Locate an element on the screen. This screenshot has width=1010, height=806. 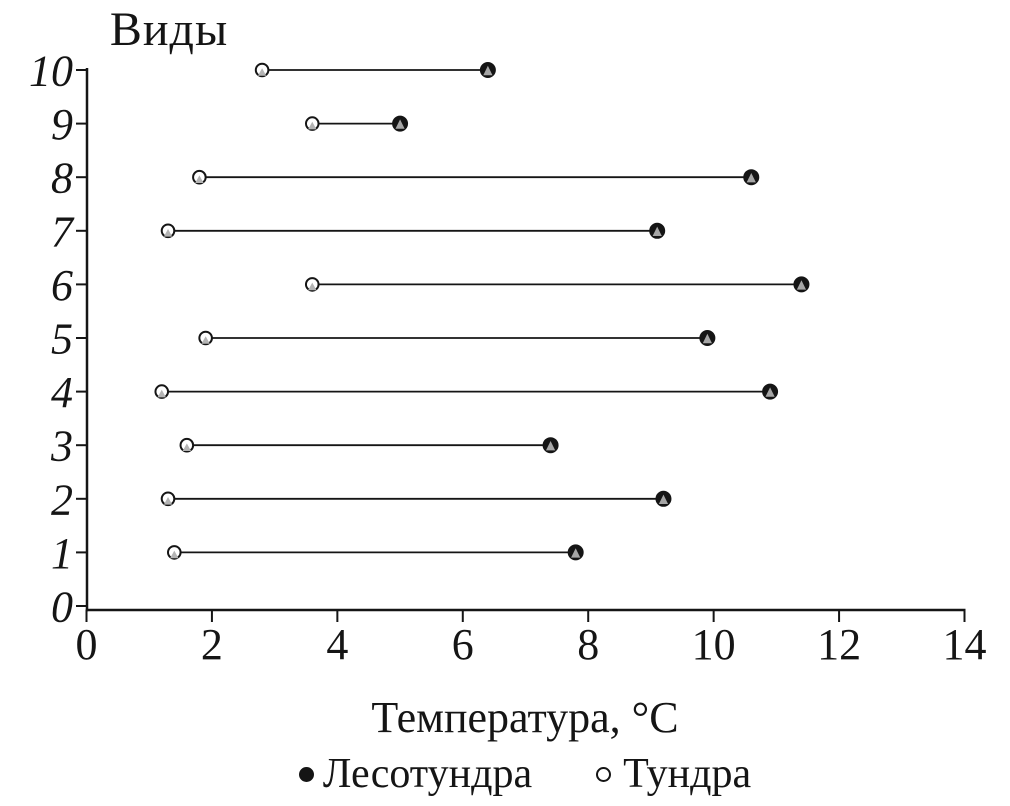
legend: Лесотундра Тундра is located at coordinates (525, 774).